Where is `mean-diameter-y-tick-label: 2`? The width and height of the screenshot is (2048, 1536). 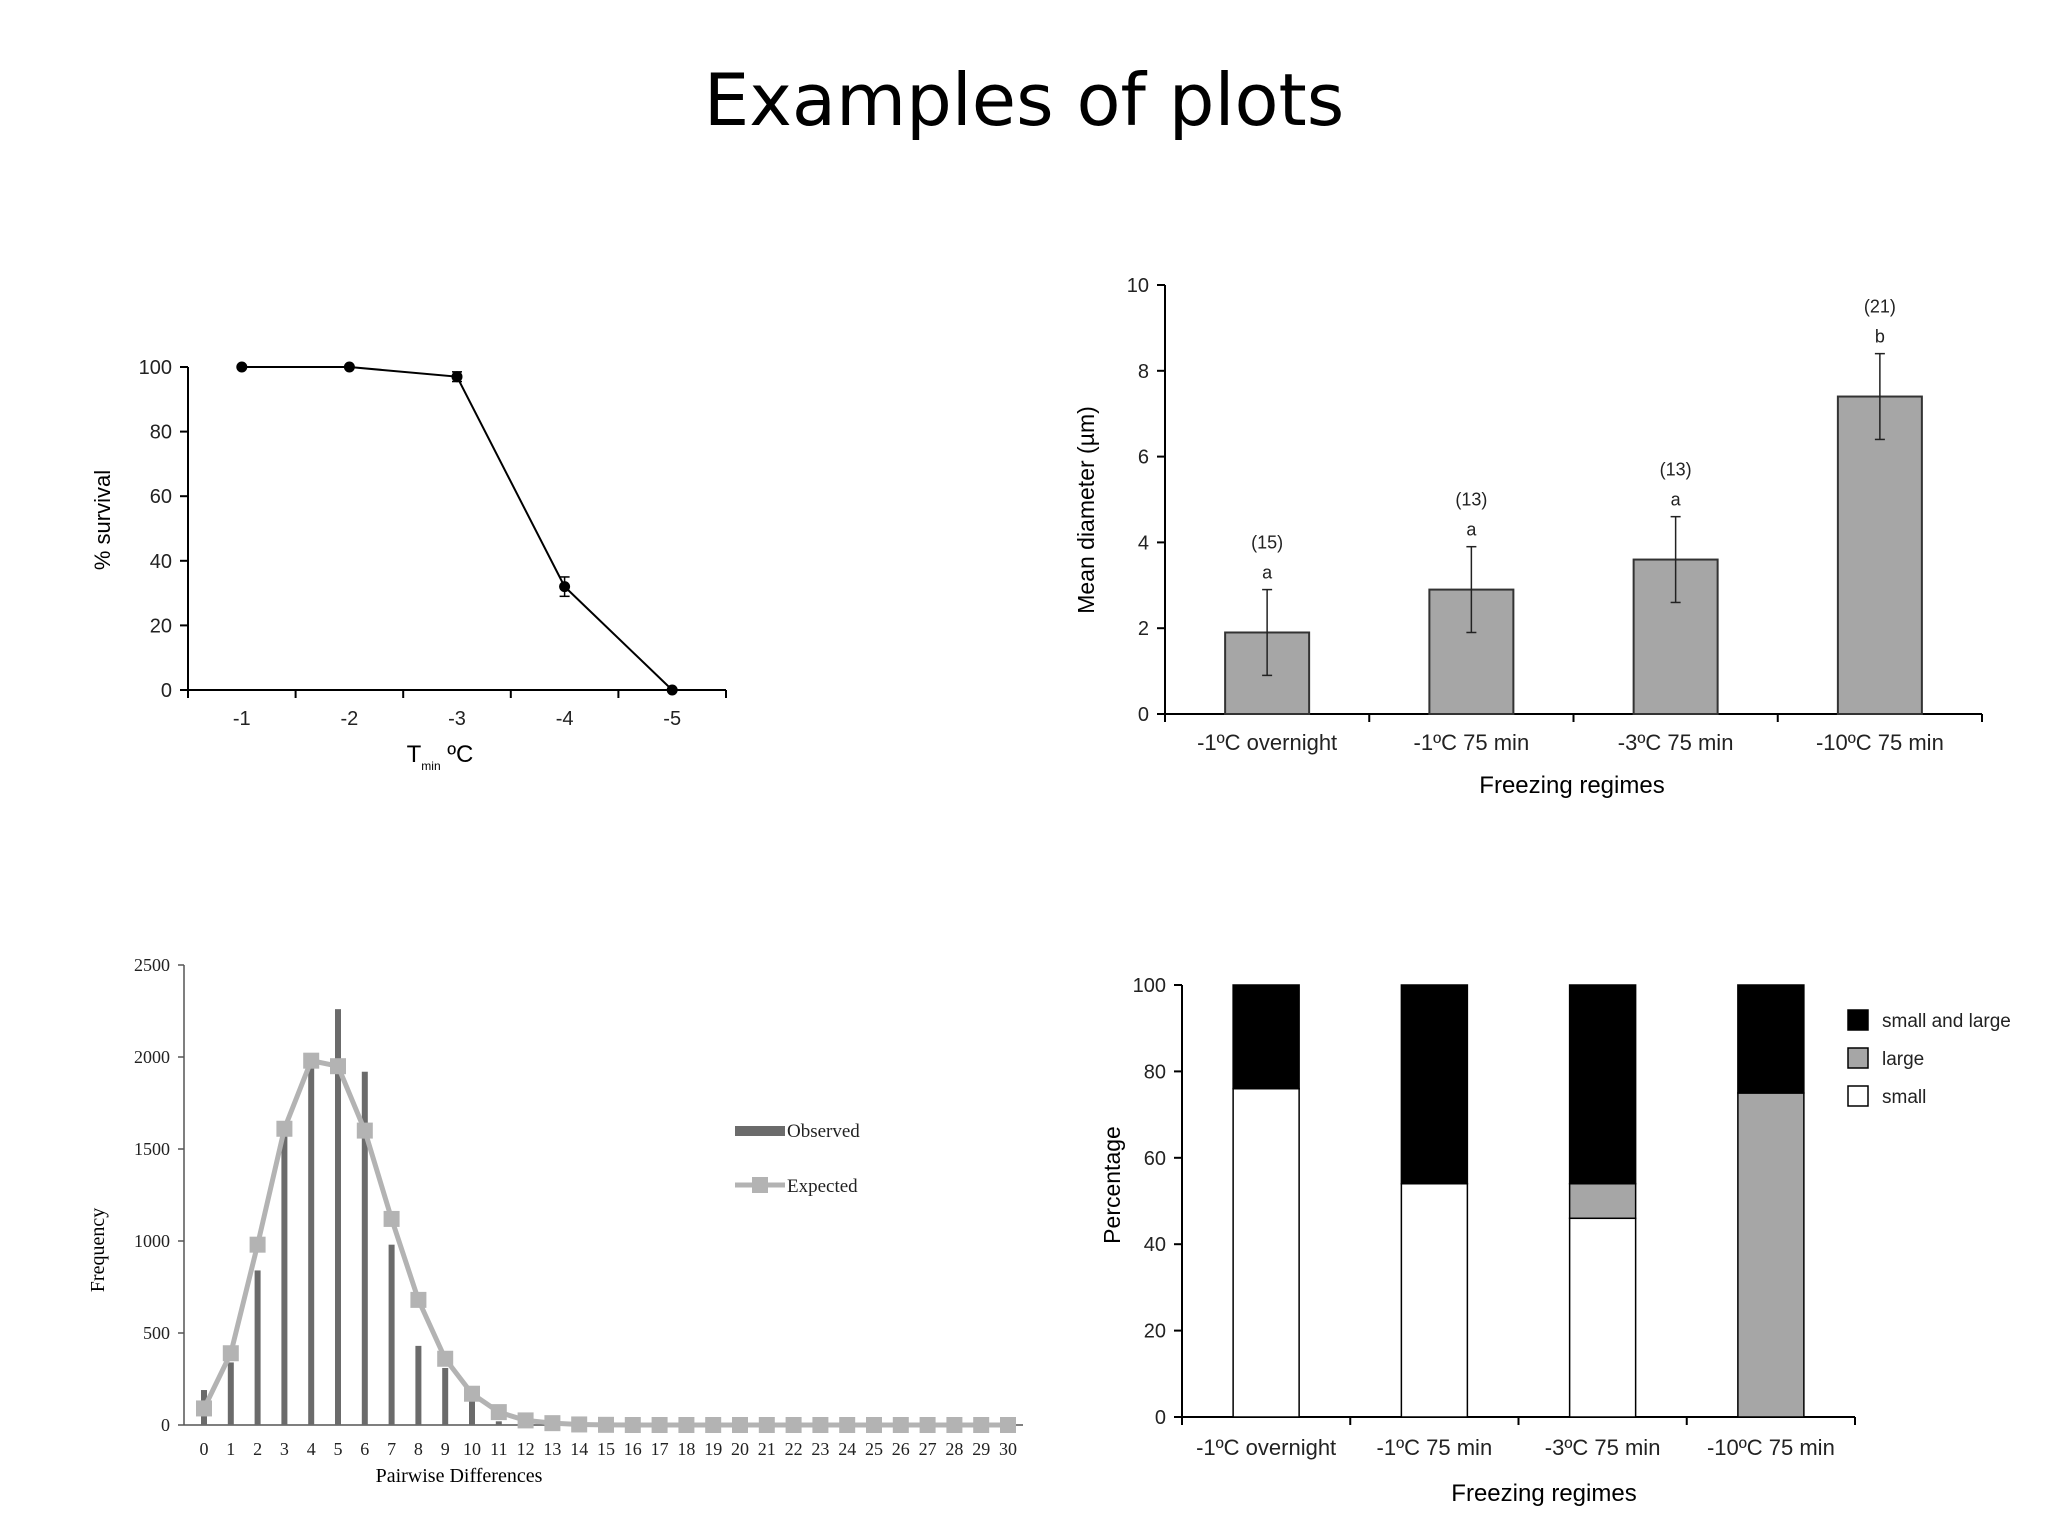 mean-diameter-y-tick-label: 2 is located at coordinates (1143, 629).